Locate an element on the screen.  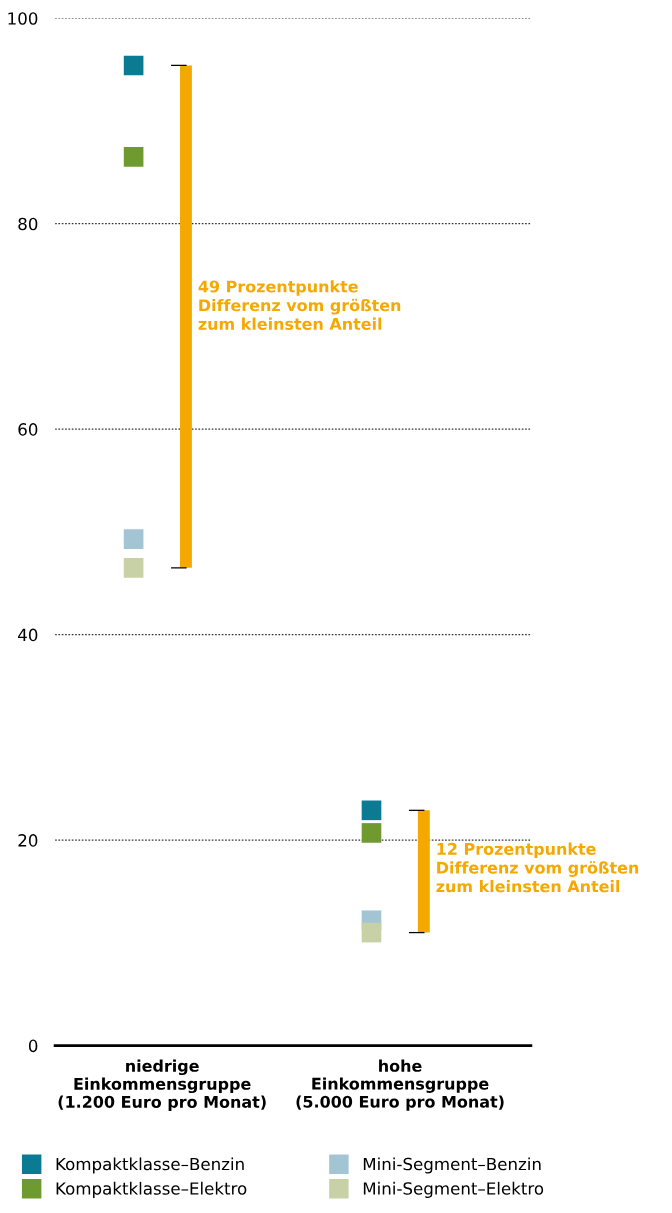
y-tick-label: 20 is located at coordinates (28, 840).